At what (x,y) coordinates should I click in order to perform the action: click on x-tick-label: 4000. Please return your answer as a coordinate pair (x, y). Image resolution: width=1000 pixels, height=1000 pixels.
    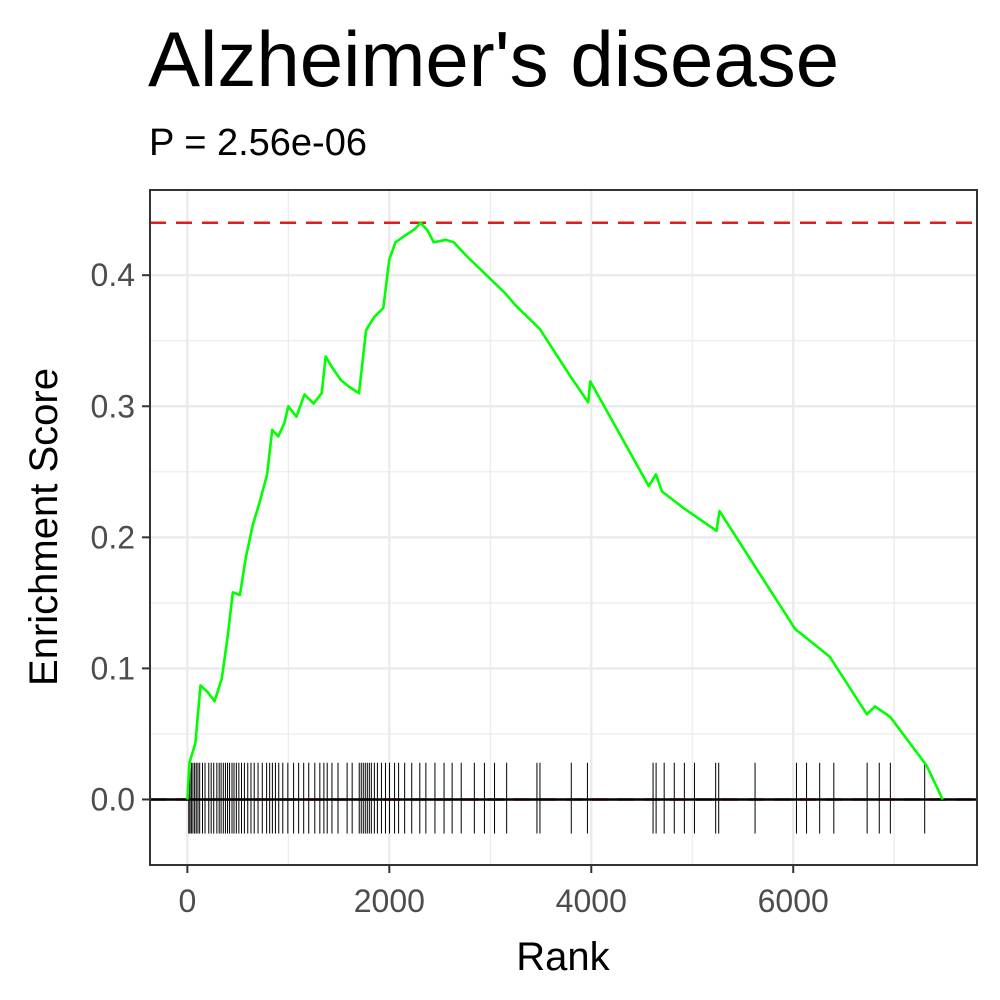
    Looking at the image, I should click on (591, 901).